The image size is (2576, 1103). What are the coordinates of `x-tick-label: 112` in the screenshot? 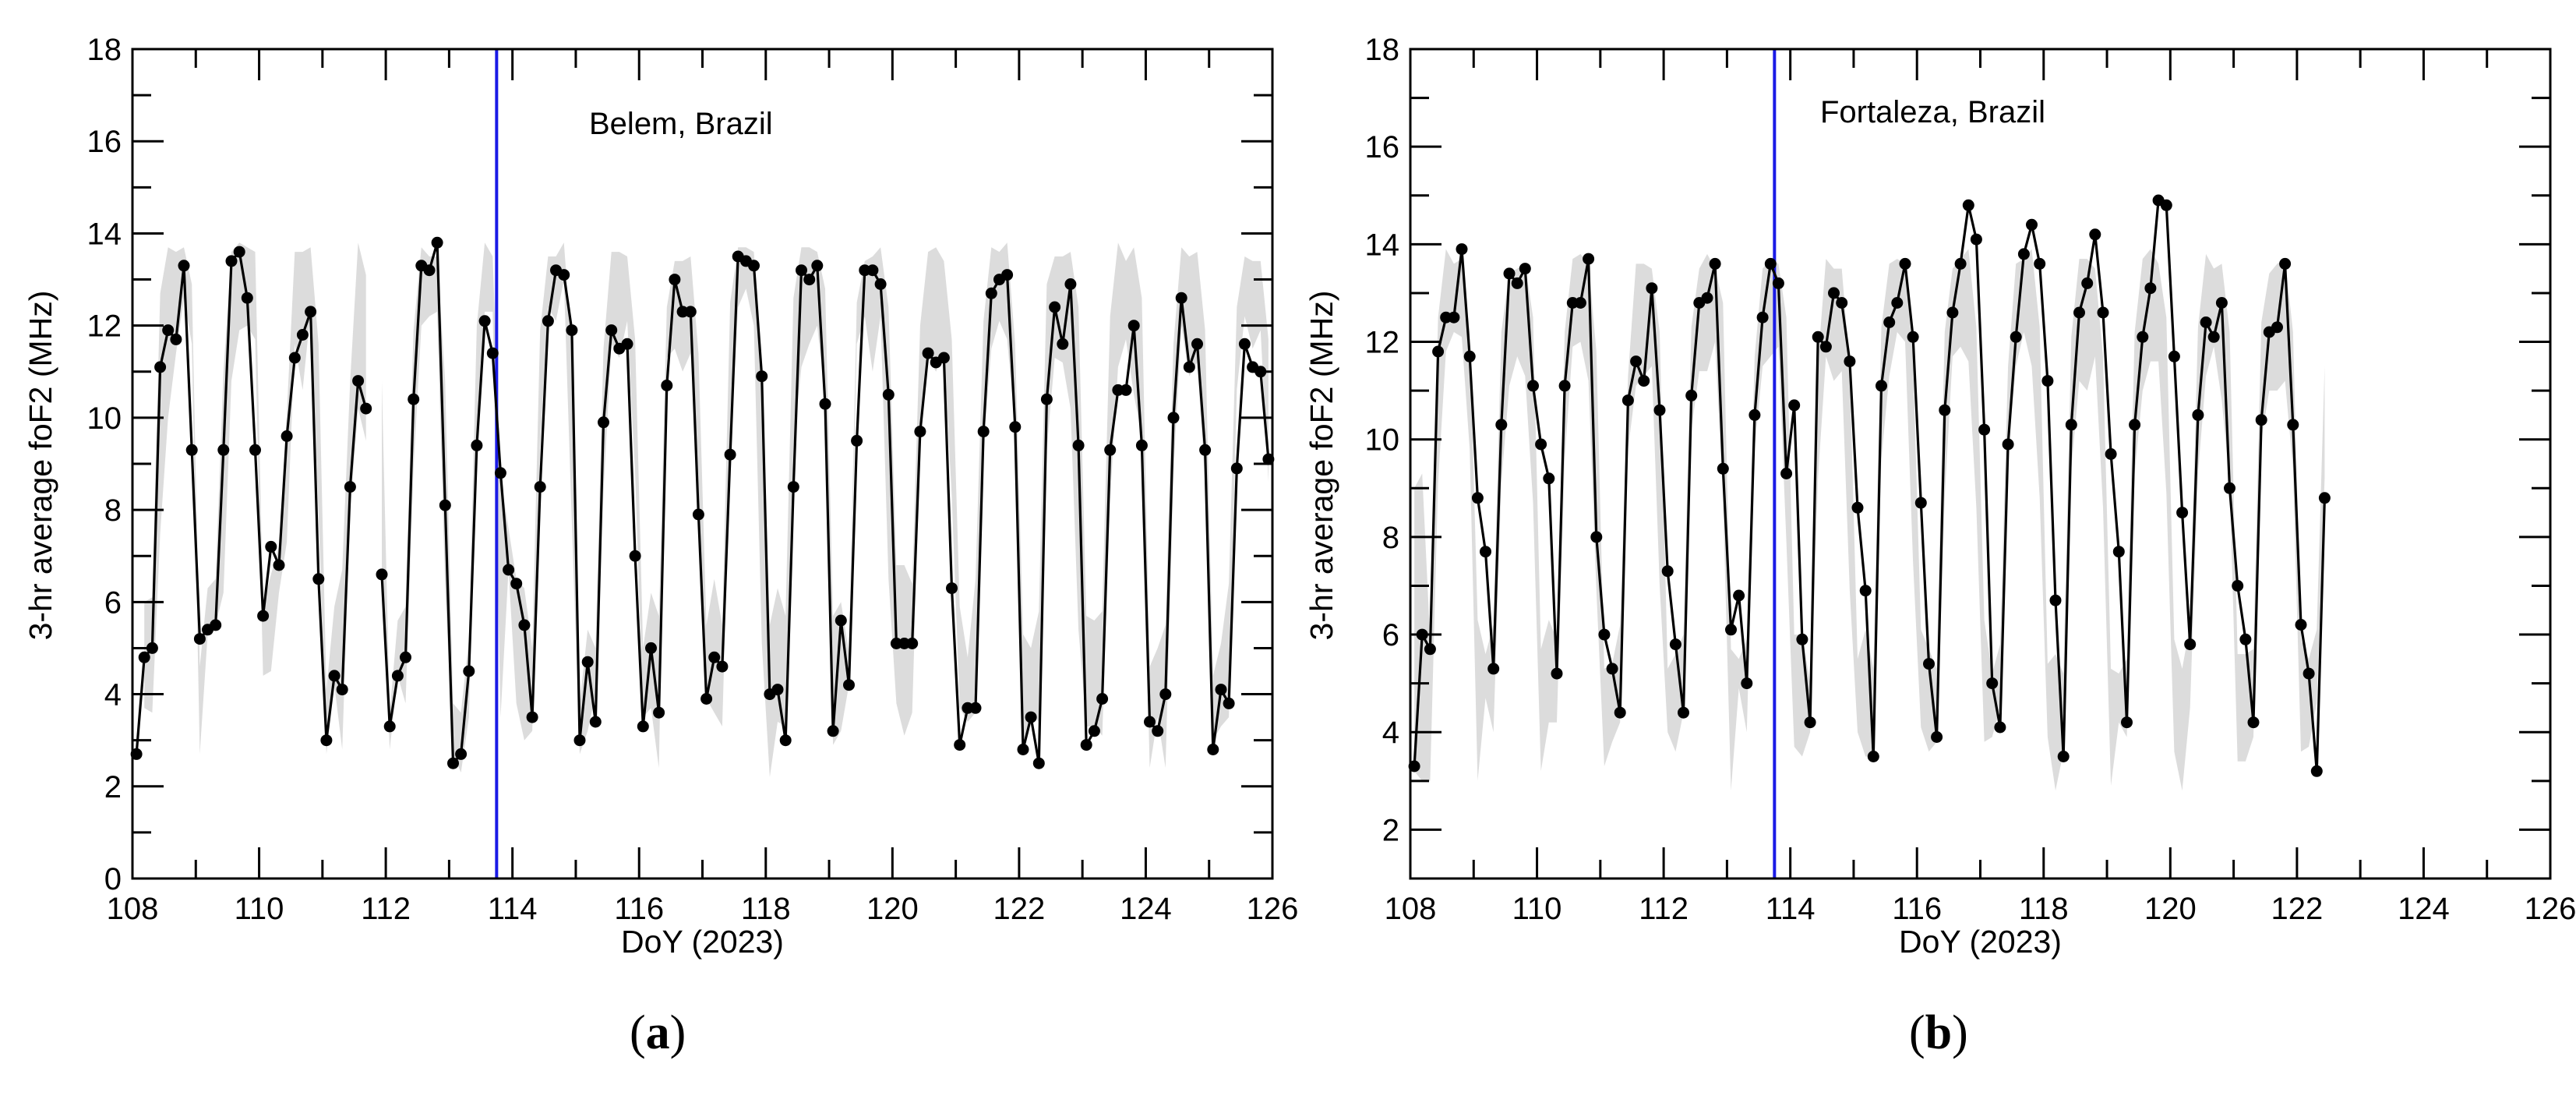 It's located at (1664, 909).